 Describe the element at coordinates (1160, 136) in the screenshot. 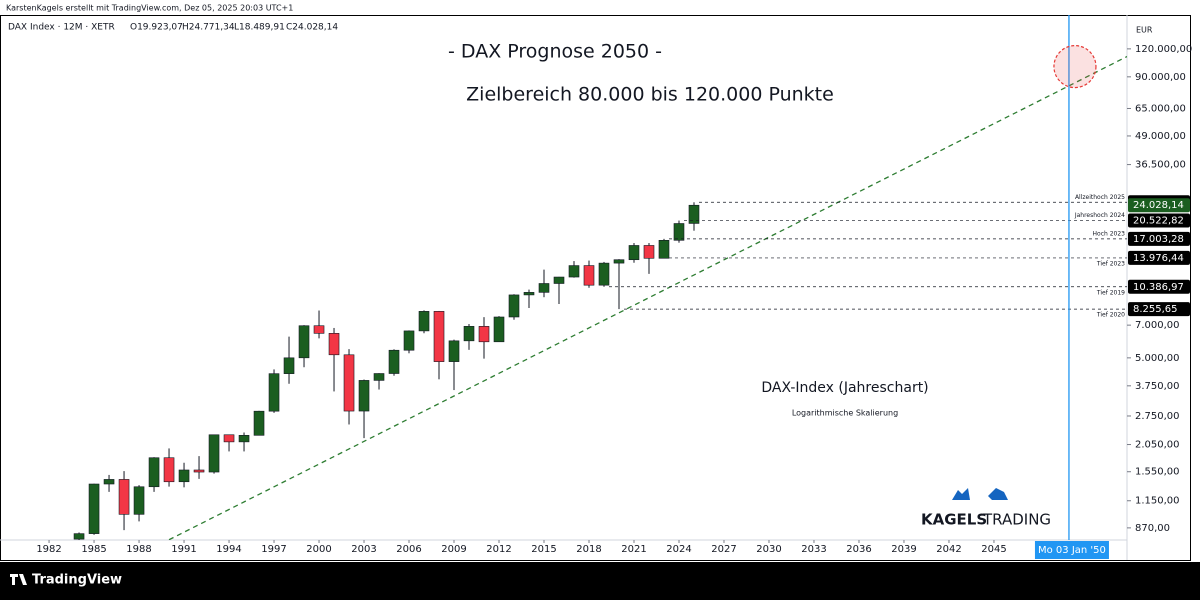

I see `y-tick-label: 49.000,00` at that location.